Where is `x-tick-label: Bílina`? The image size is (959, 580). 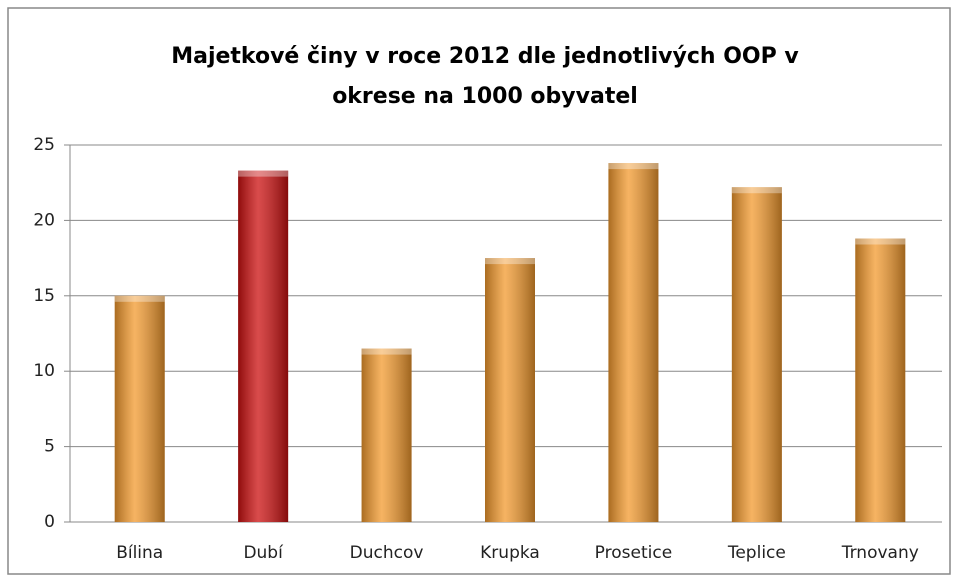
x-tick-label: Bílina is located at coordinates (139, 553).